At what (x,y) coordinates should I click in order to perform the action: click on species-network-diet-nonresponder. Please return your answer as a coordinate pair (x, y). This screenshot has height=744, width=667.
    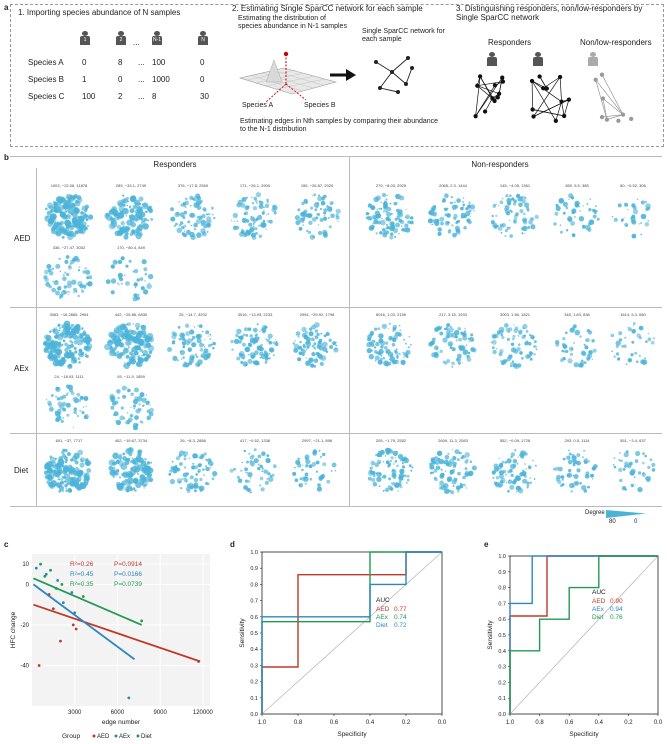
    Looking at the image, I should click on (634, 471).